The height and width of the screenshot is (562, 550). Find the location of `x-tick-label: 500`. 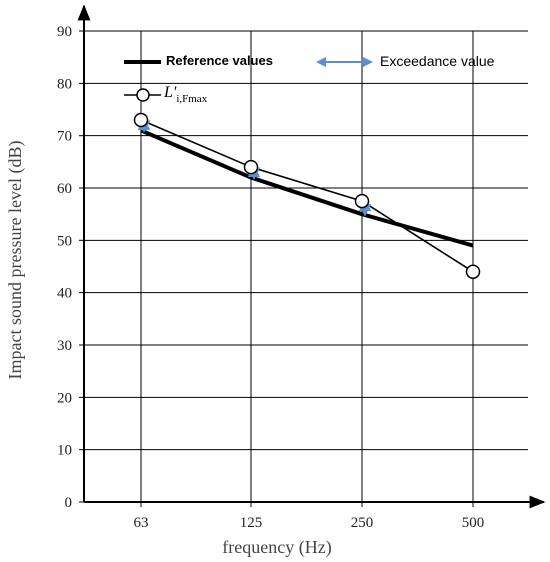

x-tick-label: 500 is located at coordinates (473, 523).